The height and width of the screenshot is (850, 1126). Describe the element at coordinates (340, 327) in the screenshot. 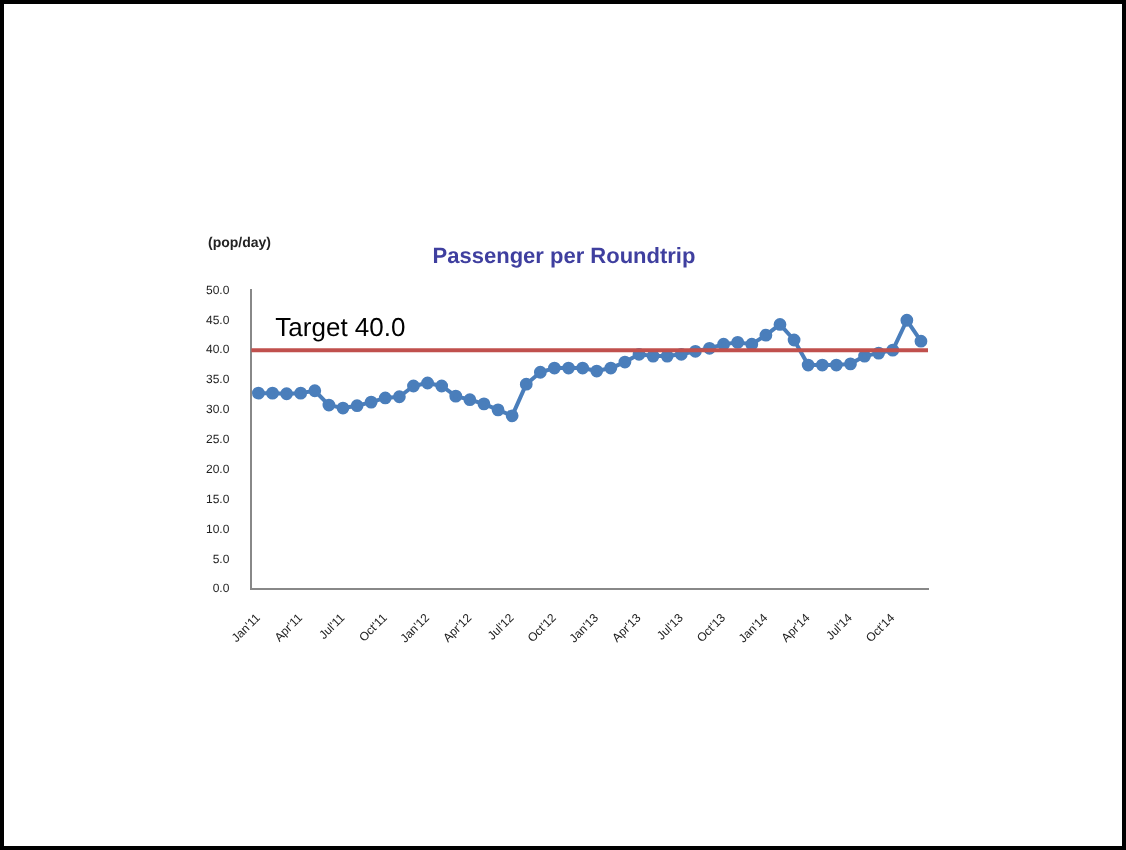

I see `ref-line-label: Target 40.0` at that location.